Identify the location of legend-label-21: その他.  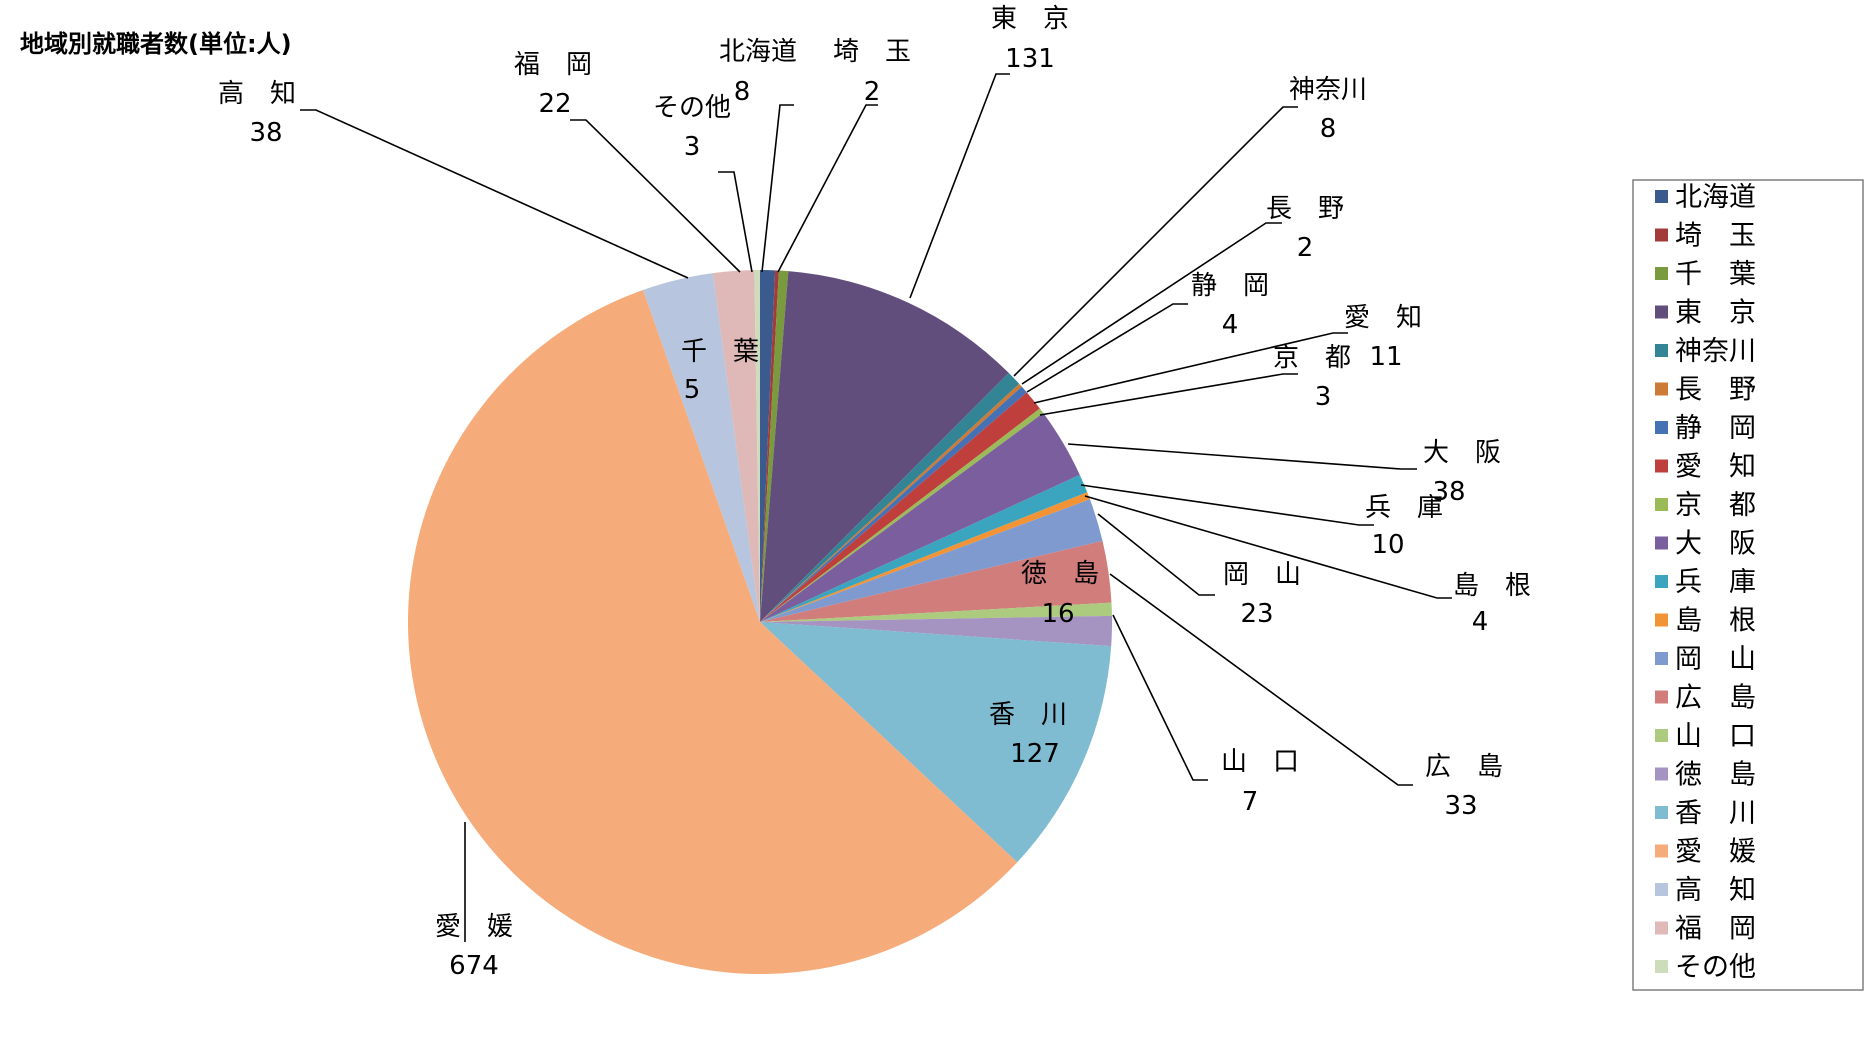
(1715, 967).